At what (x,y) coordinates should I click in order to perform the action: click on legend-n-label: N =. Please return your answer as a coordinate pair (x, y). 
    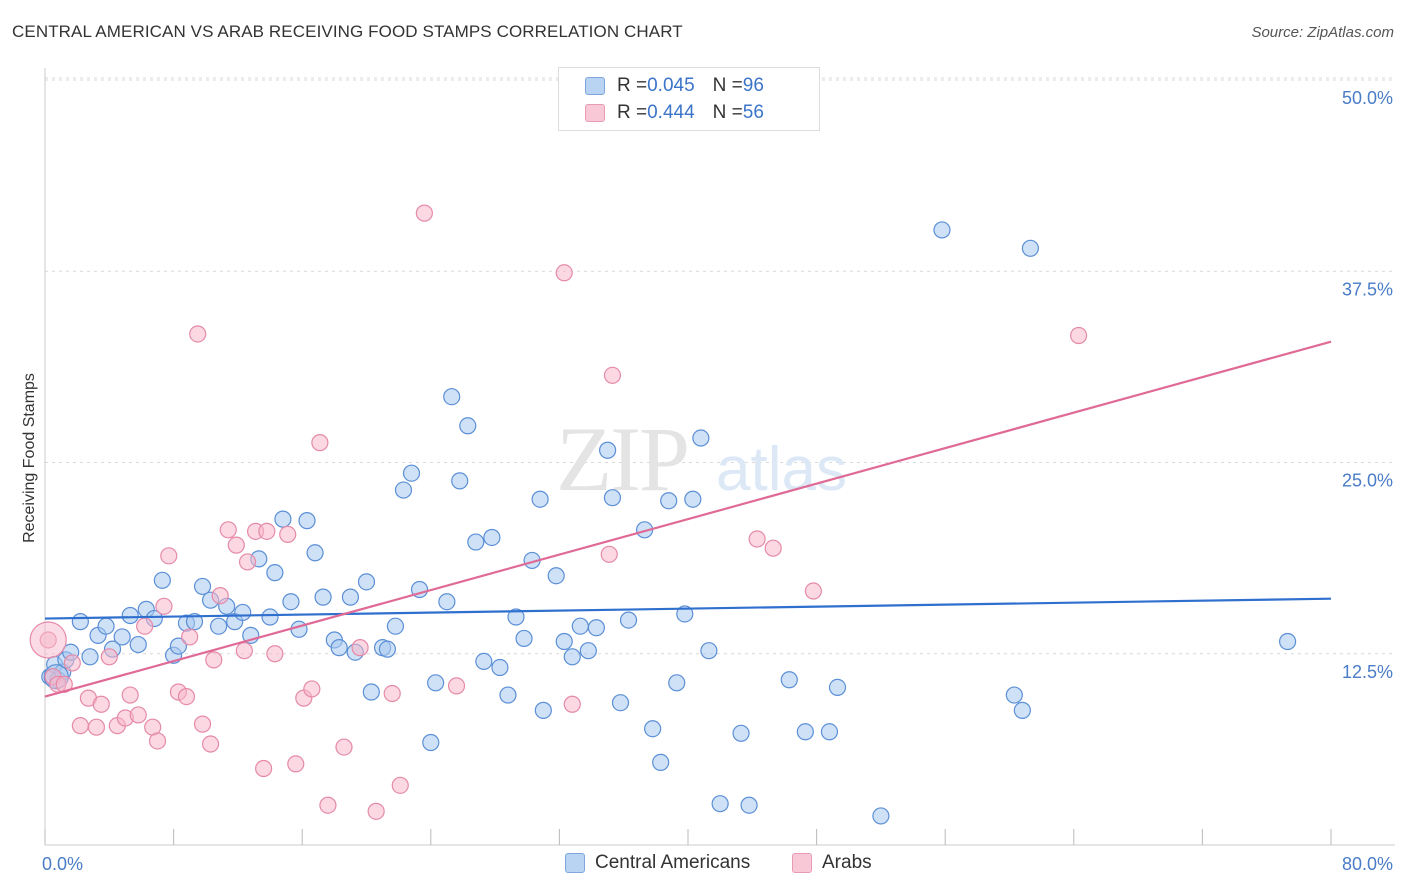
    Looking at the image, I should click on (727, 85).